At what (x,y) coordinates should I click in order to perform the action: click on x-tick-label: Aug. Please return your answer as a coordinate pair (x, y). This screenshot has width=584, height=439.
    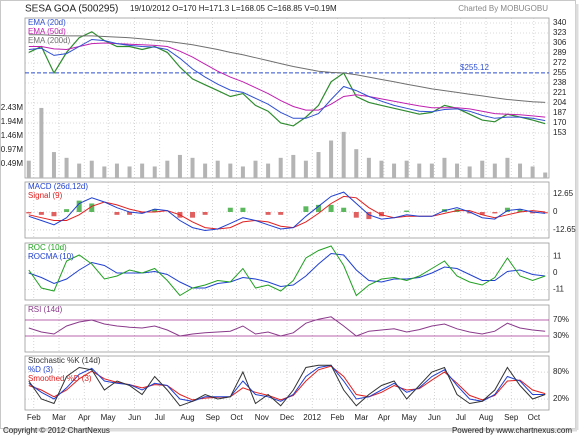
    Looking at the image, I should click on (486, 417).